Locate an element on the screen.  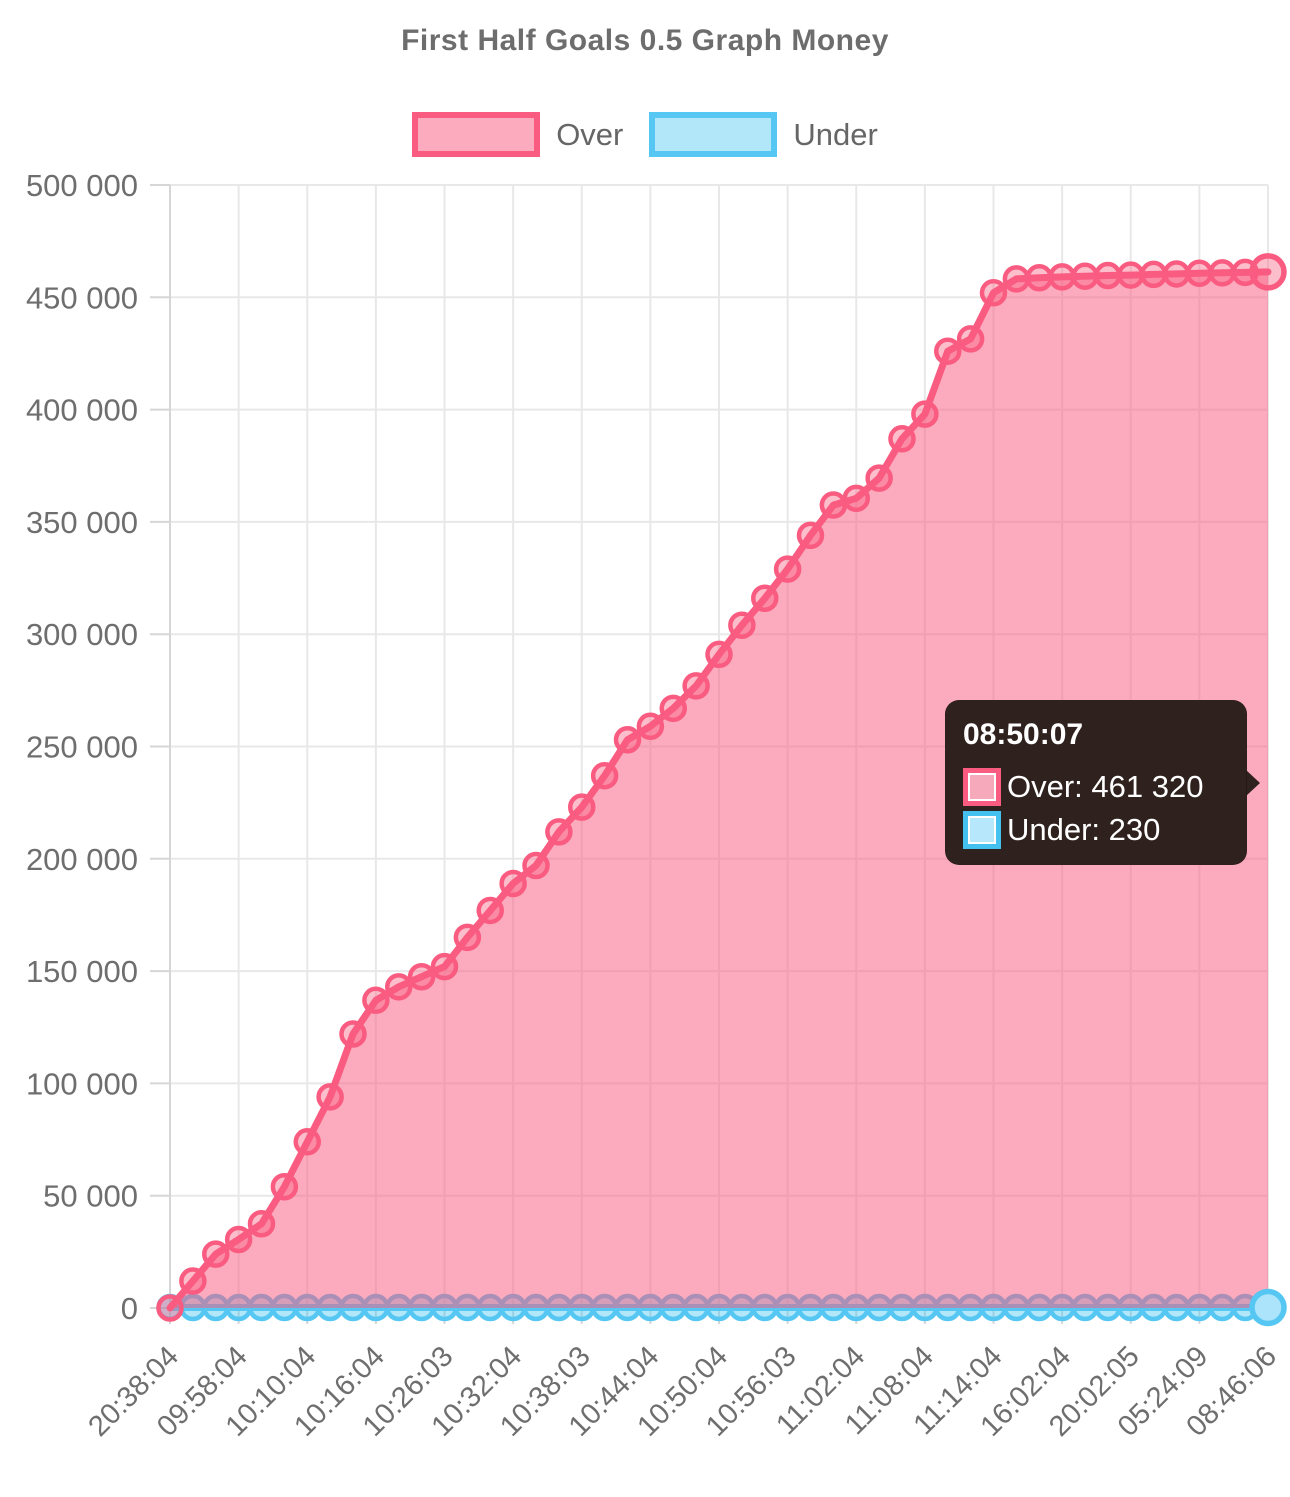
tooltip-row-under: Under: 230 is located at coordinates (1095, 830).